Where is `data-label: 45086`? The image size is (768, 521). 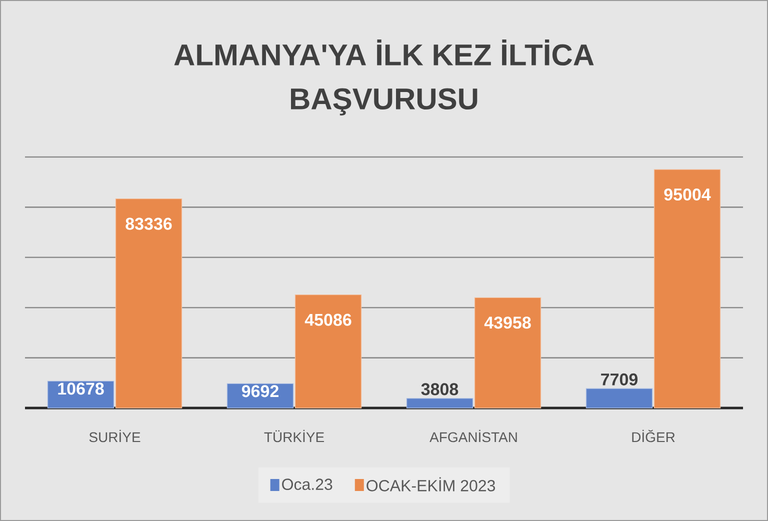 data-label: 45086 is located at coordinates (328, 320).